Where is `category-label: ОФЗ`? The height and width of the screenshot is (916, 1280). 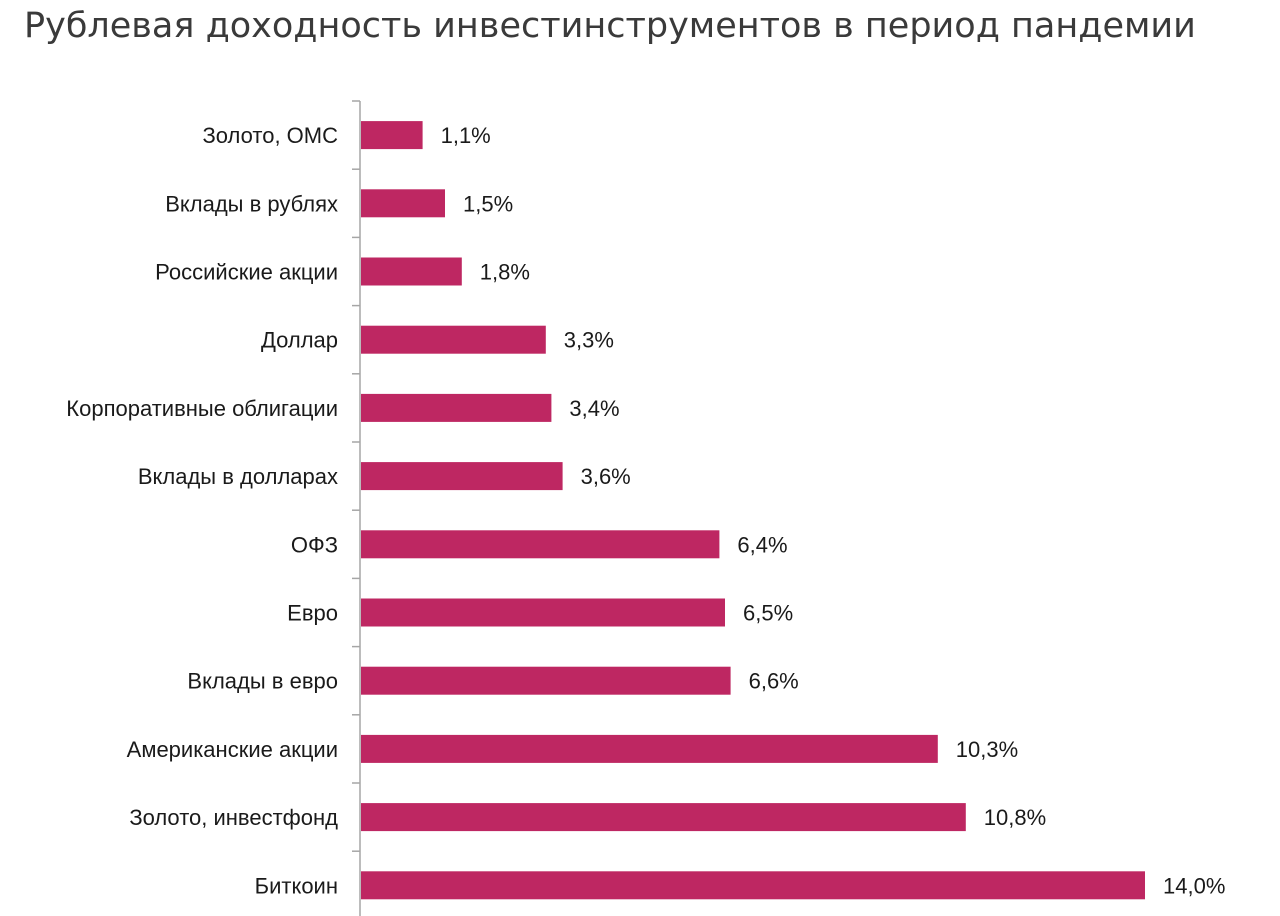 category-label: ОФЗ is located at coordinates (314, 544).